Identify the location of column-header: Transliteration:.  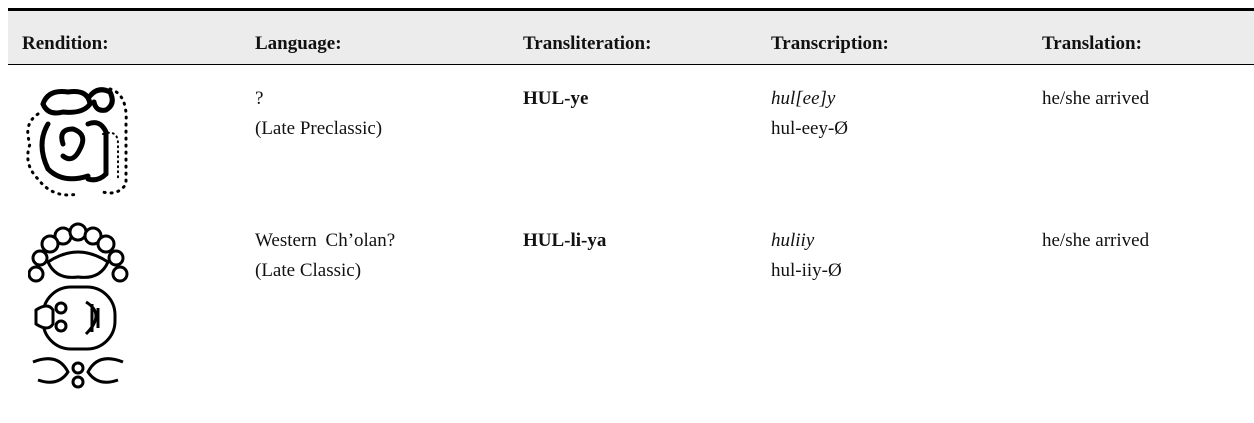
(587, 43).